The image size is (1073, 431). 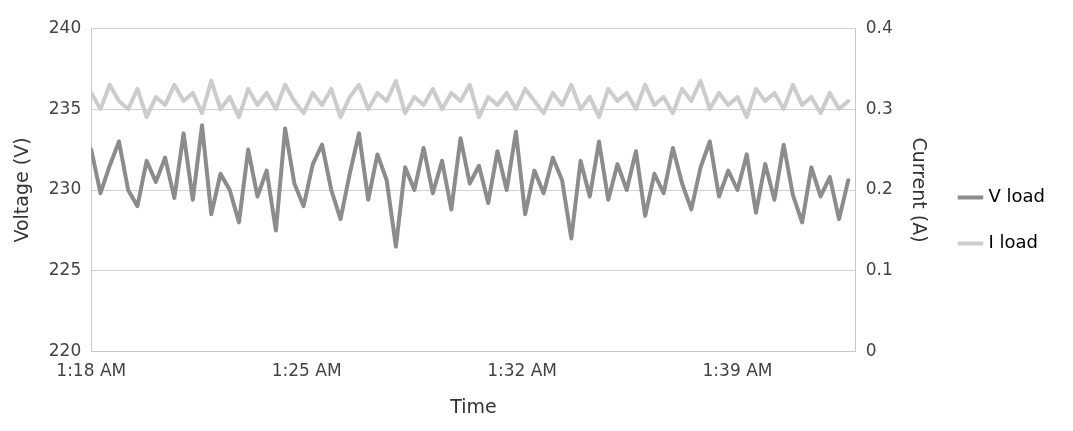 I want to click on x-axis-title: Time, so click(x=473, y=405).